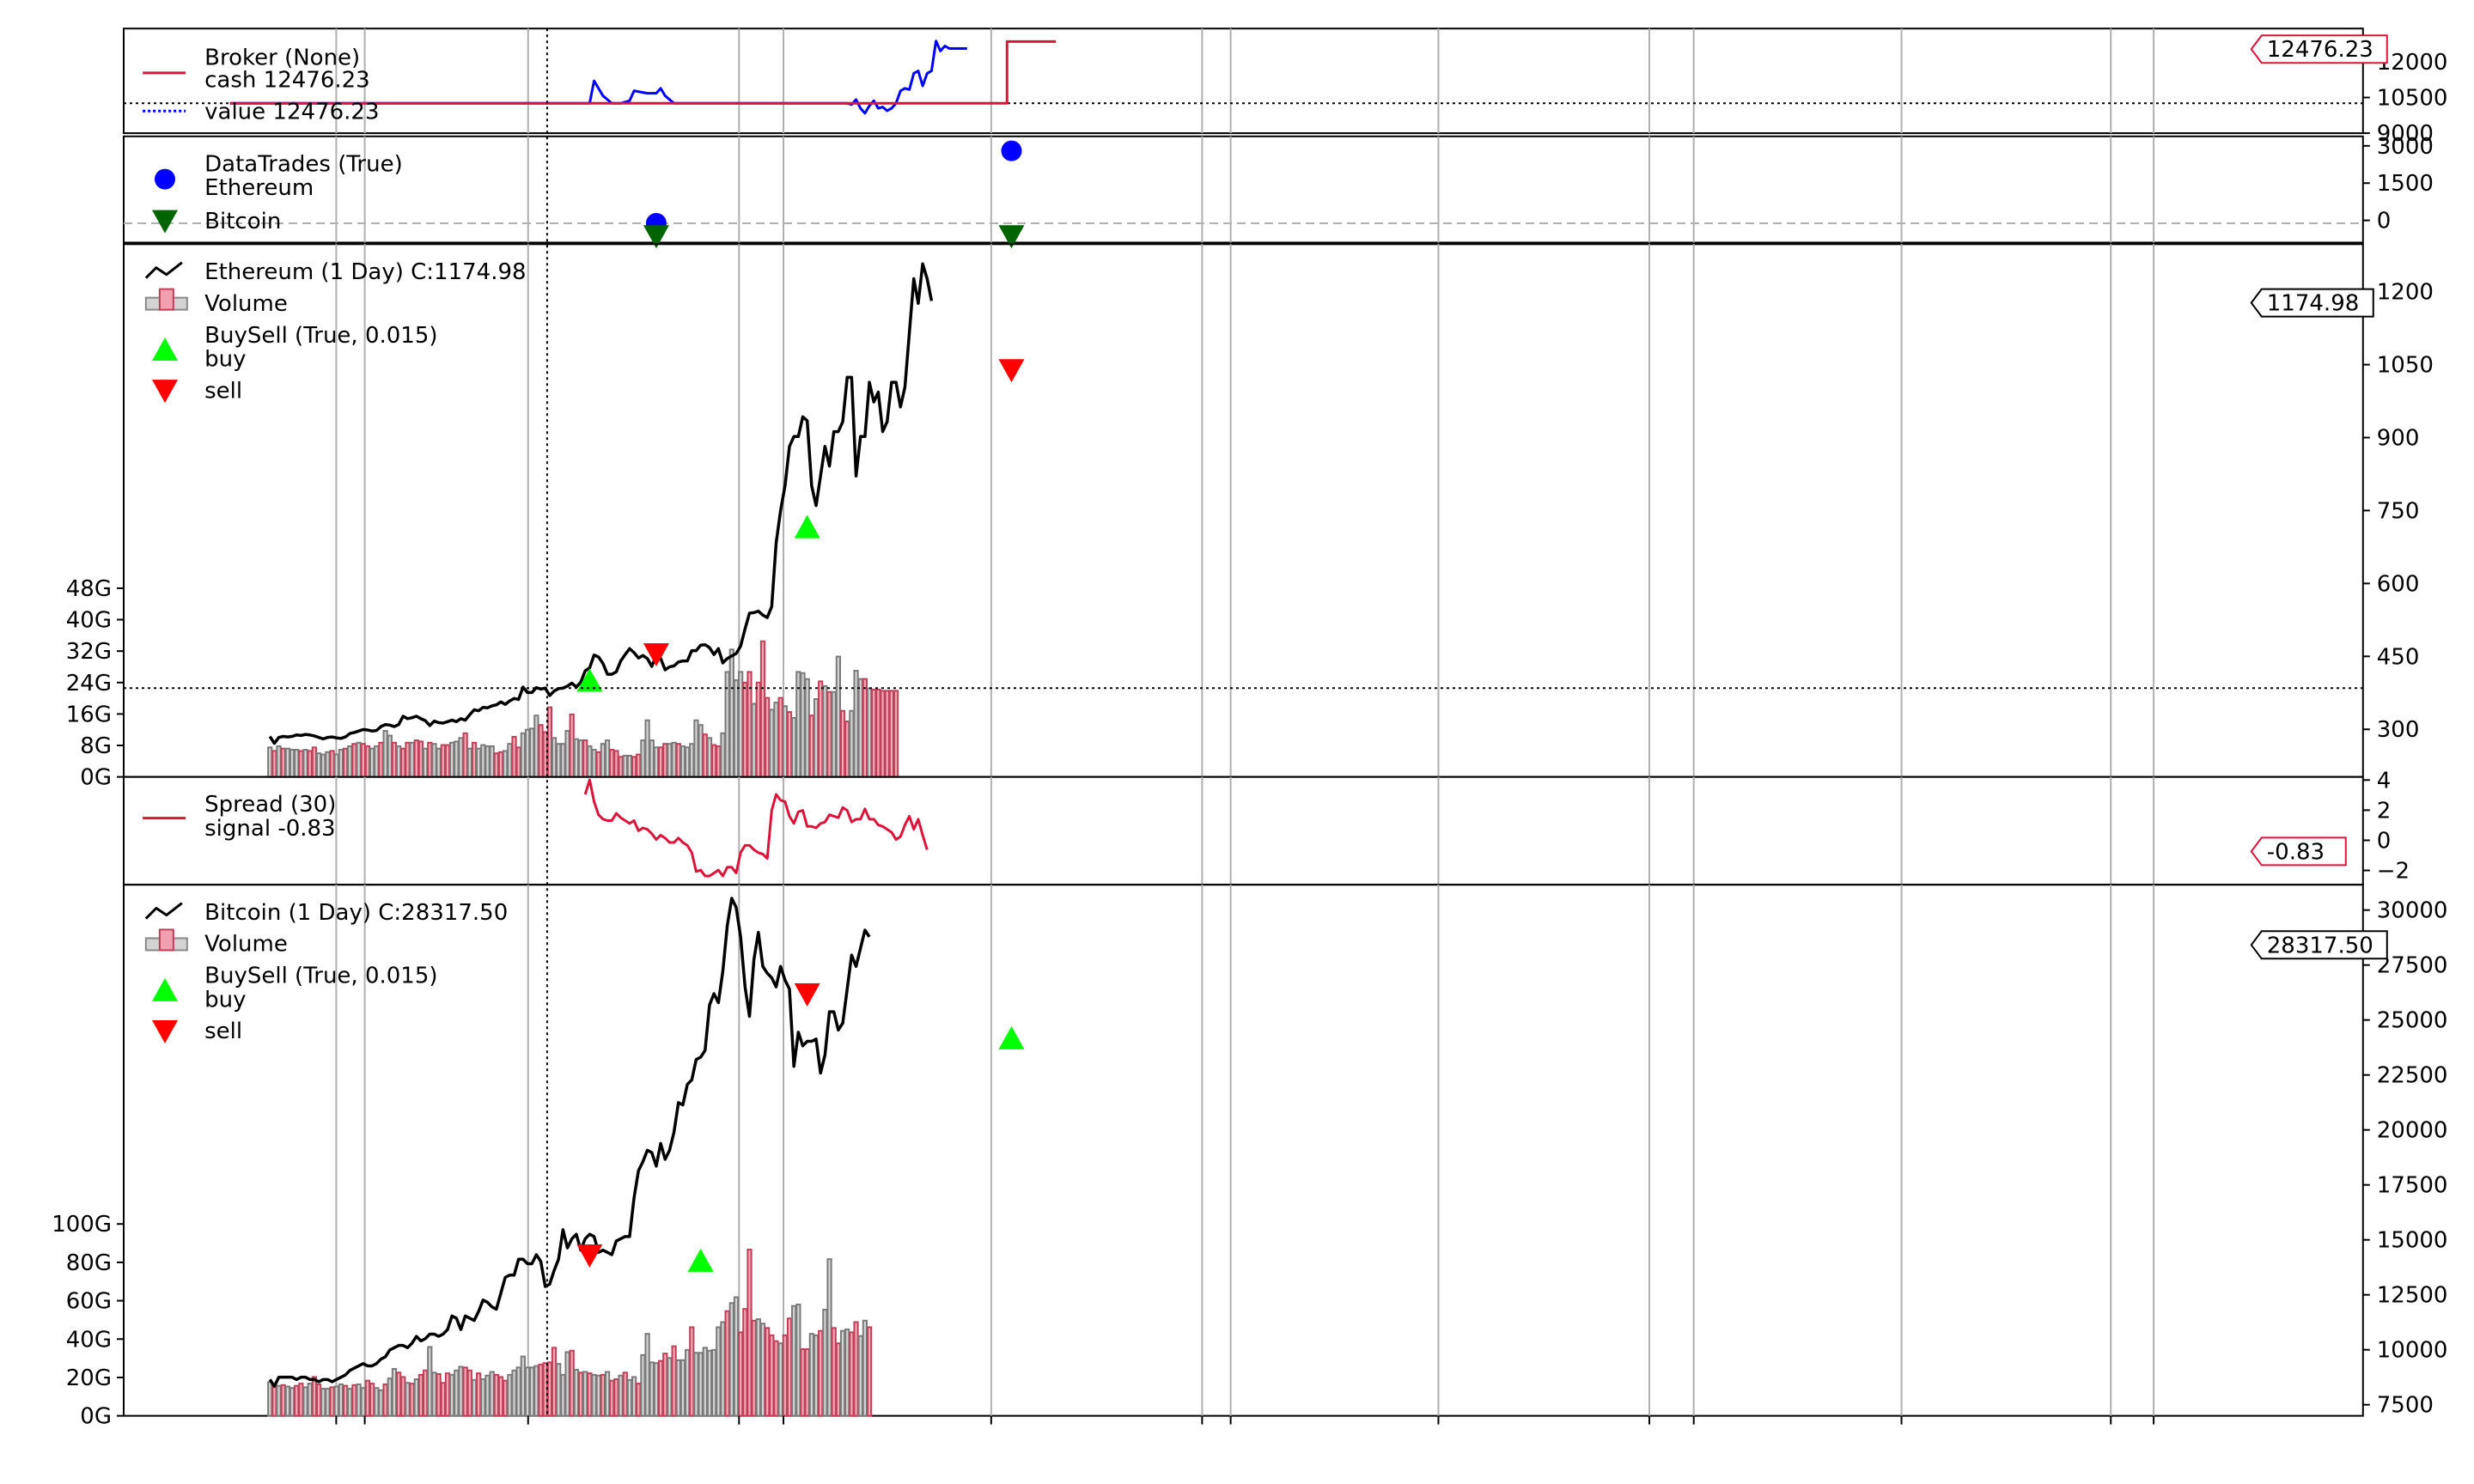 The height and width of the screenshot is (1484, 2474). I want to click on ethereum-price-tick-label: 1200, so click(2405, 293).